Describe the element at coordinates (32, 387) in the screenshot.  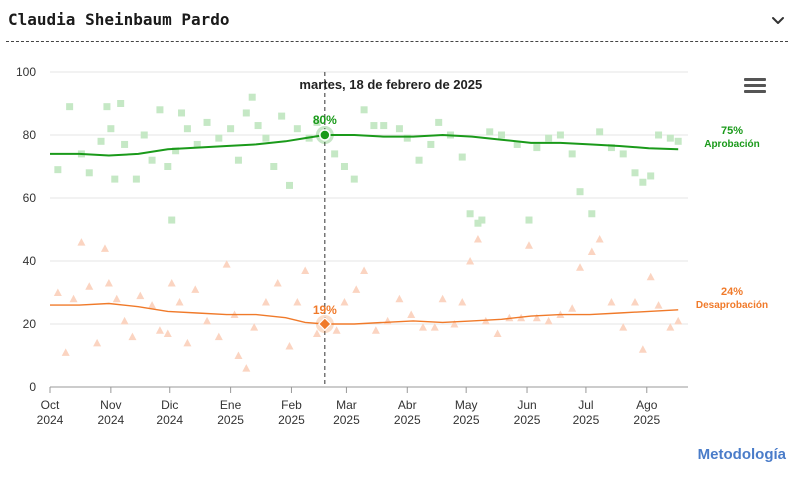
I see `y-tick-label: 0` at that location.